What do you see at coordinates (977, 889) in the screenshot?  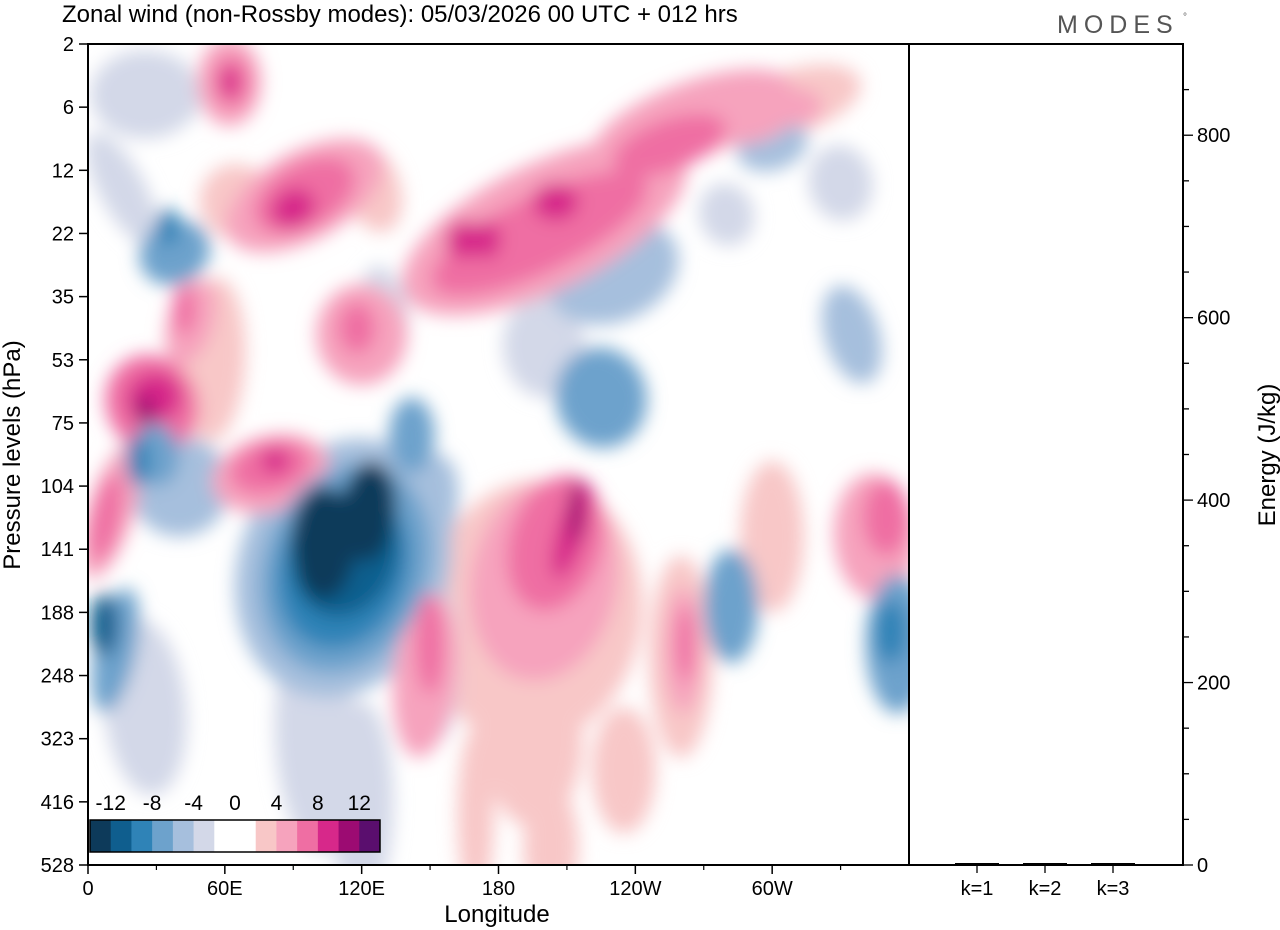 I see `energy-category-label: k=1` at bounding box center [977, 889].